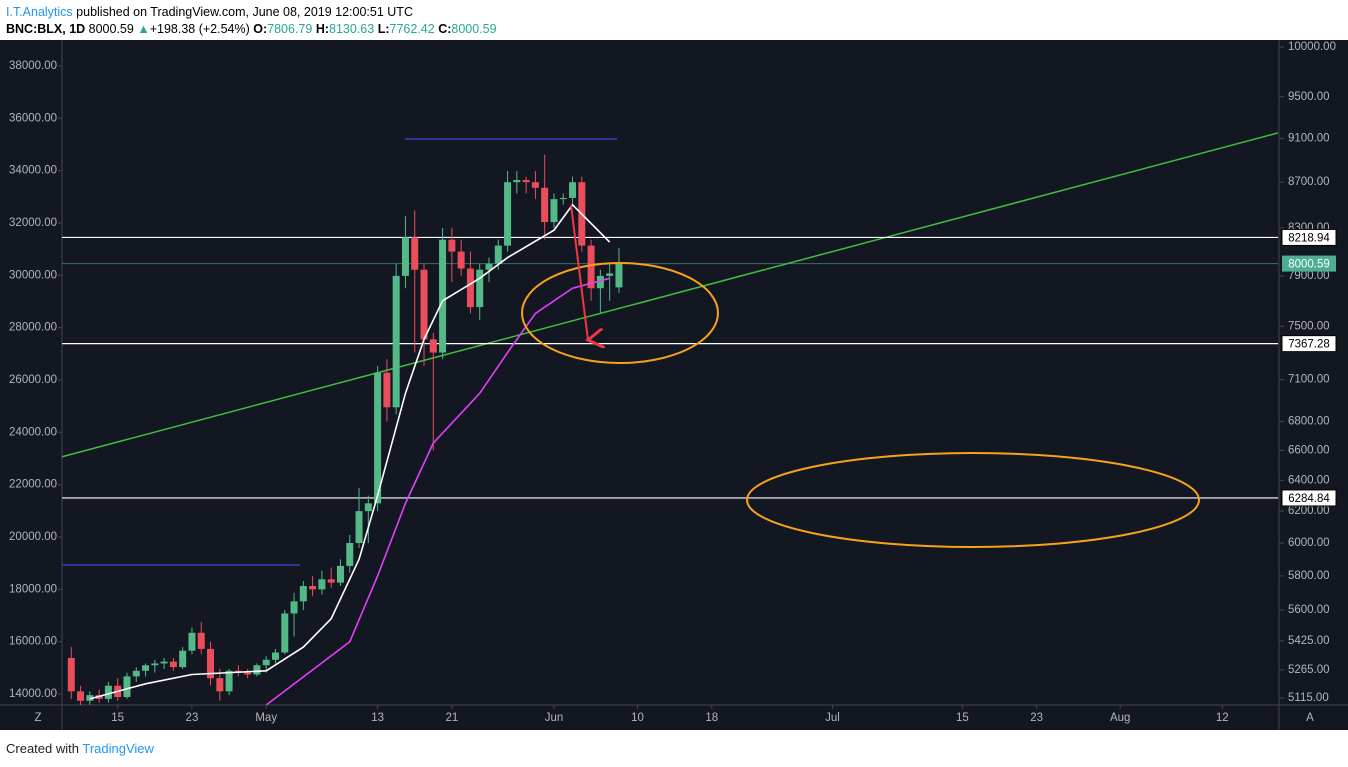 This screenshot has height=767, width=1348. I want to click on level-label: 6284.84, so click(1309, 499).